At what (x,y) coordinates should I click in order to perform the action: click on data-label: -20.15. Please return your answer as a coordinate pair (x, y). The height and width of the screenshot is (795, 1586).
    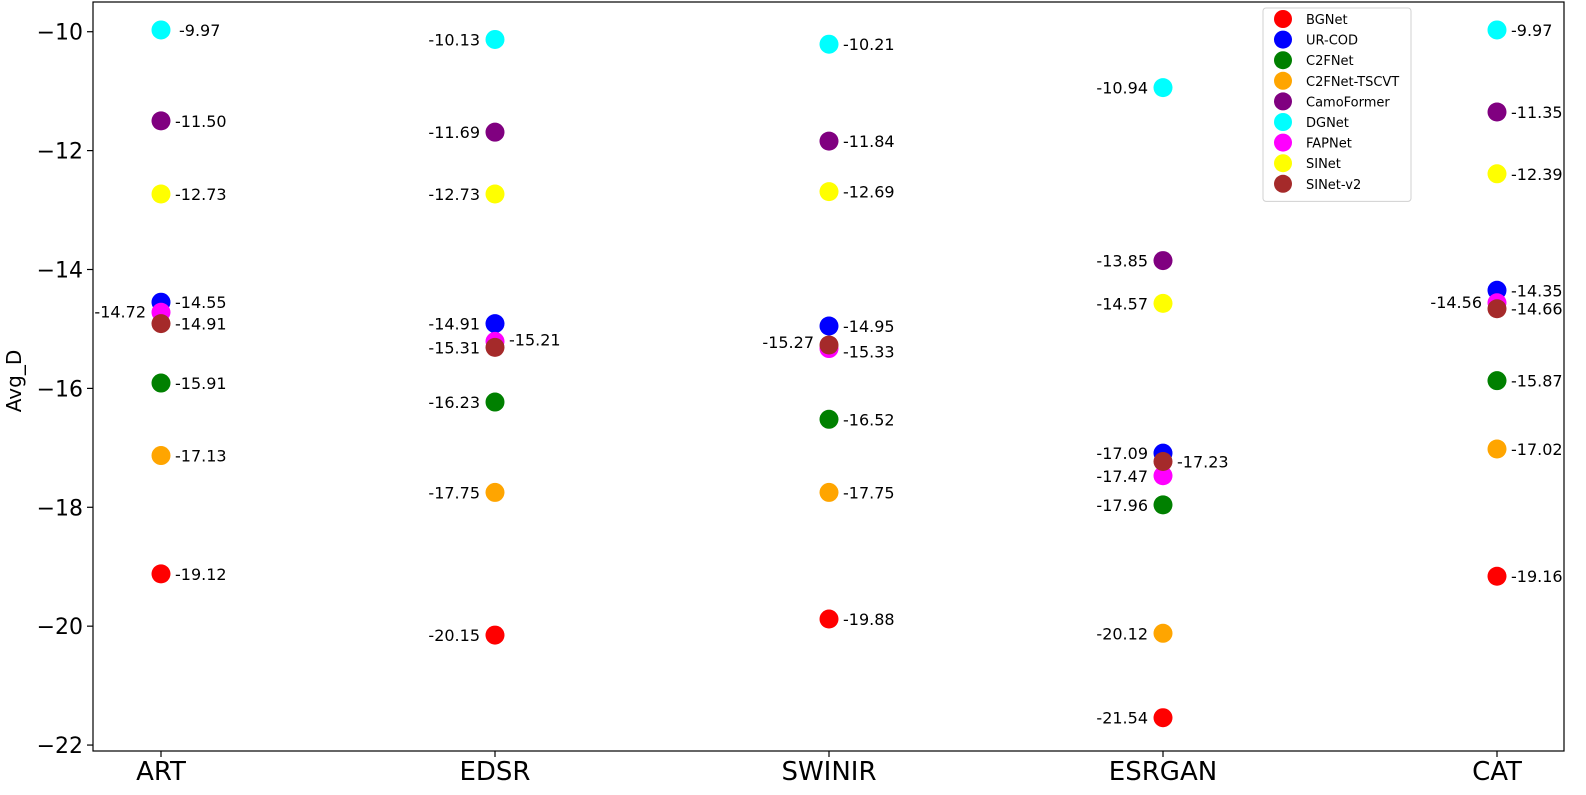
    Looking at the image, I should click on (454, 635).